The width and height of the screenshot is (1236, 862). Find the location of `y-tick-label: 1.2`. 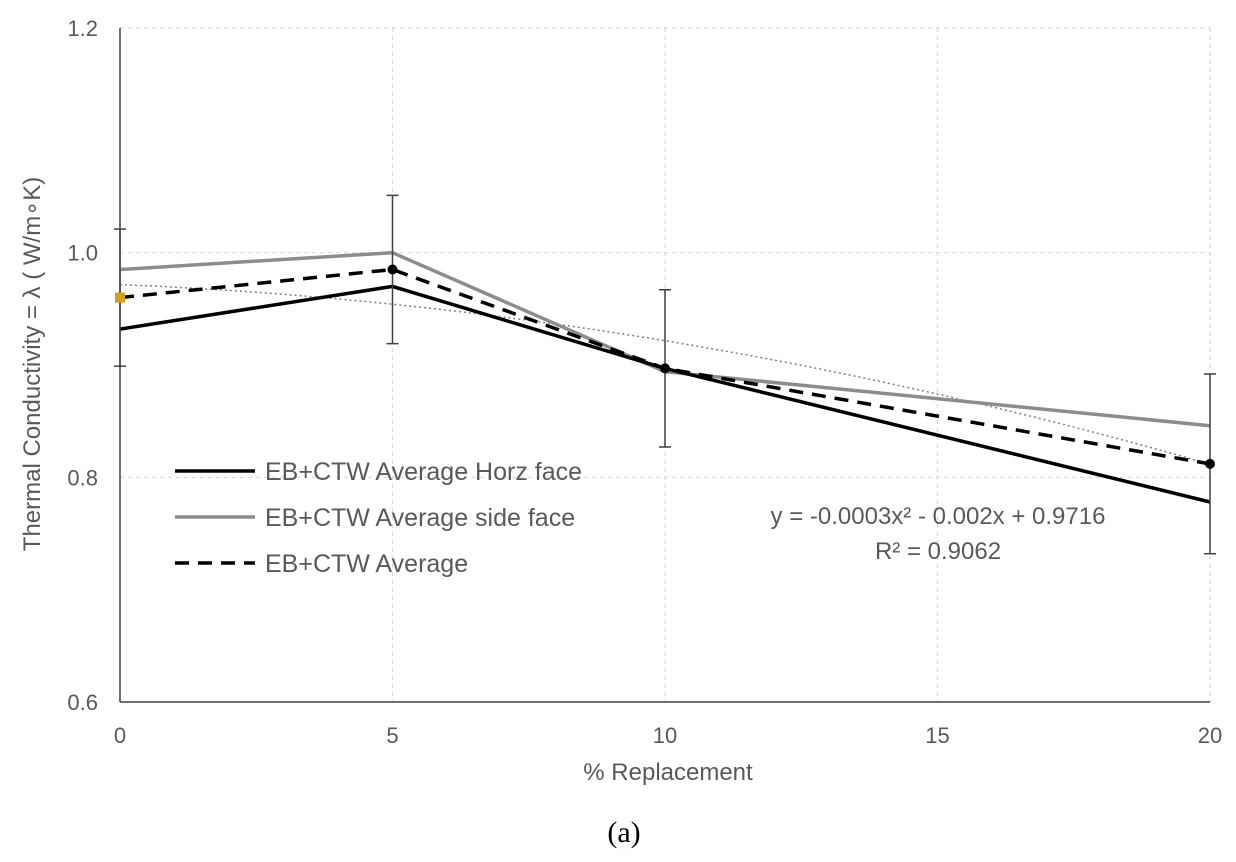

y-tick-label: 1.2 is located at coordinates (82, 28).